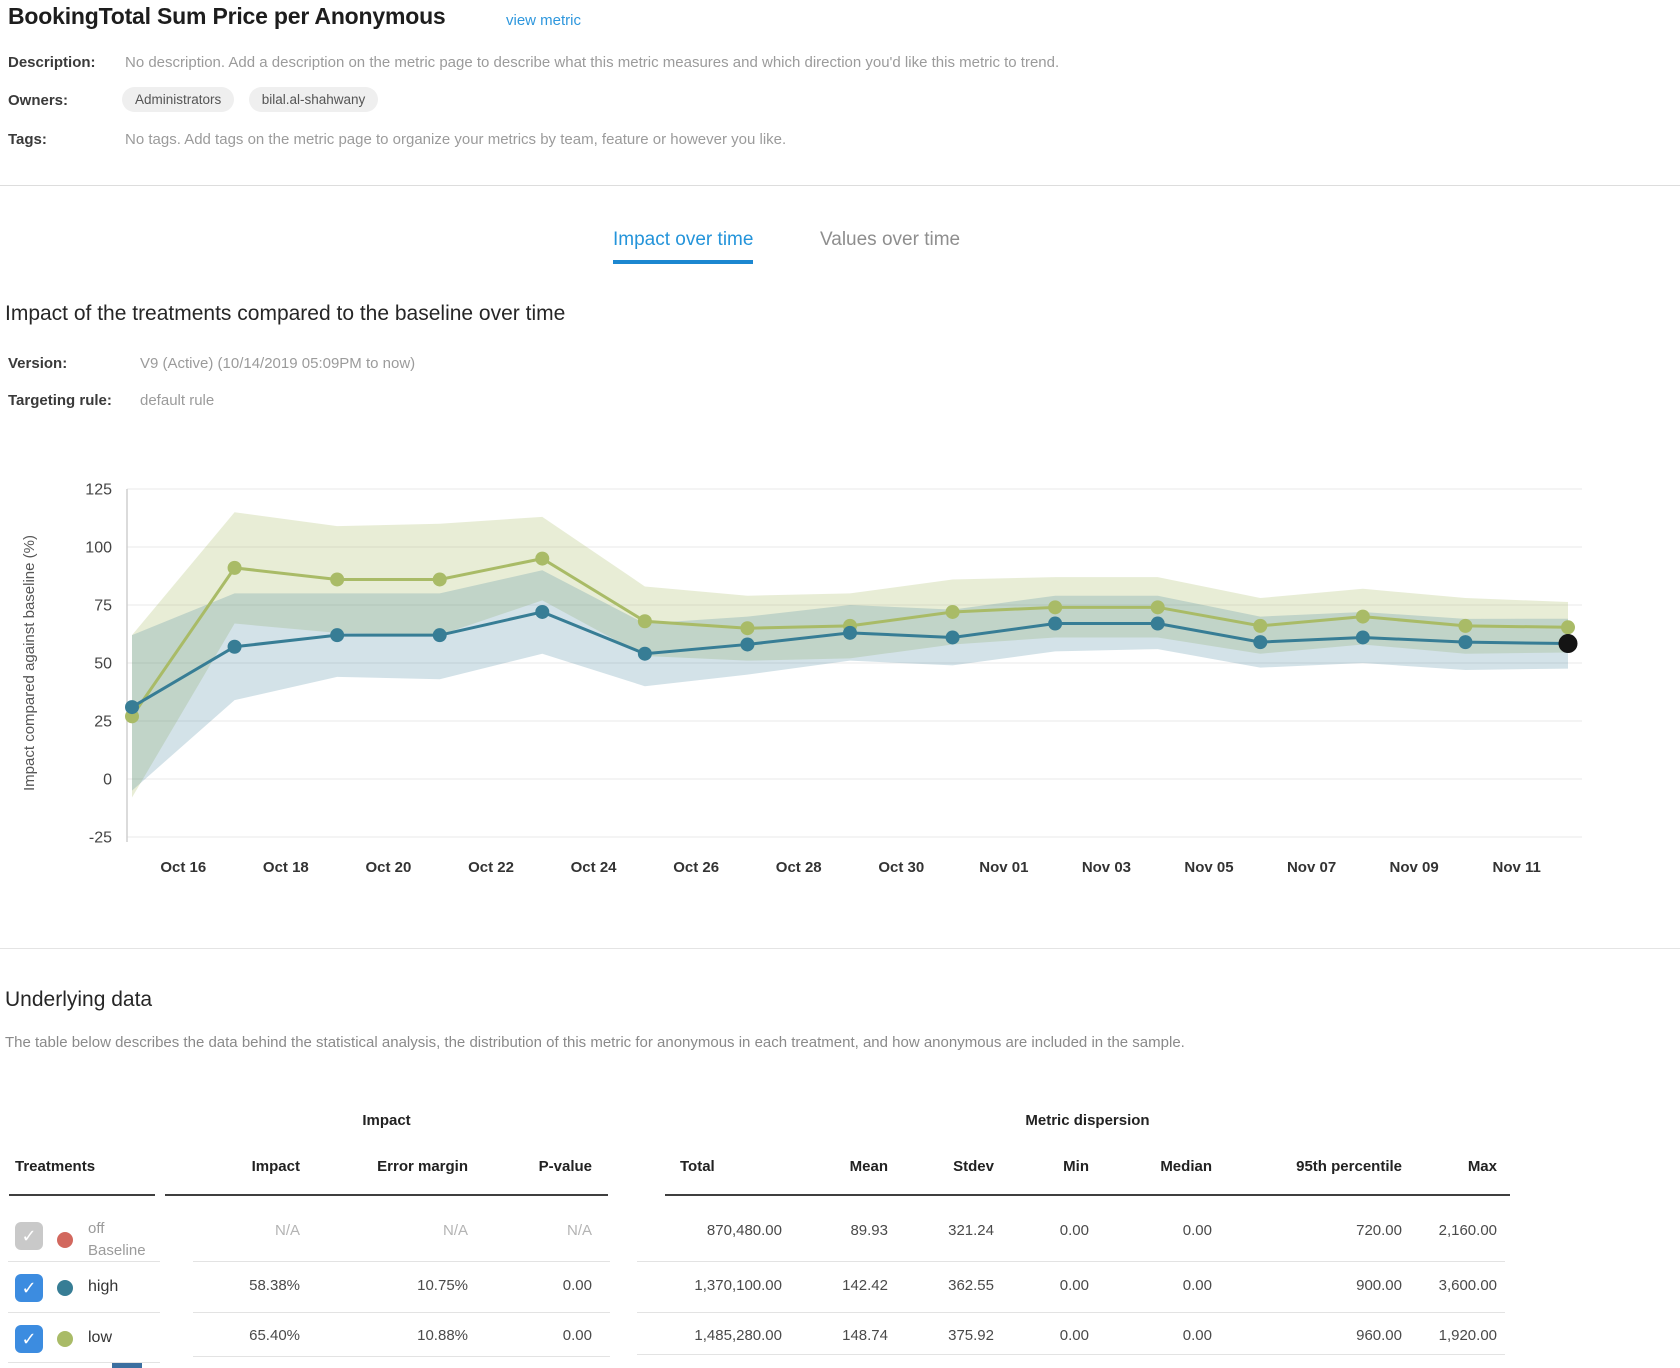  What do you see at coordinates (227, 16) in the screenshot?
I see `page-title: BookingTotal Sum Price per Anonymous` at bounding box center [227, 16].